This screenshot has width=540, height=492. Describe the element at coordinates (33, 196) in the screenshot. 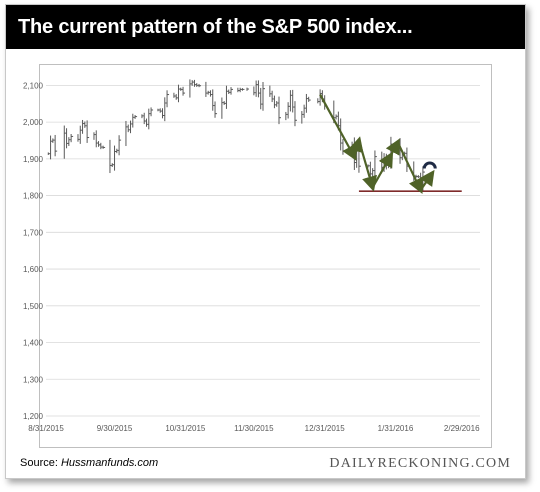

I see `y-tick-label: 1,800` at that location.